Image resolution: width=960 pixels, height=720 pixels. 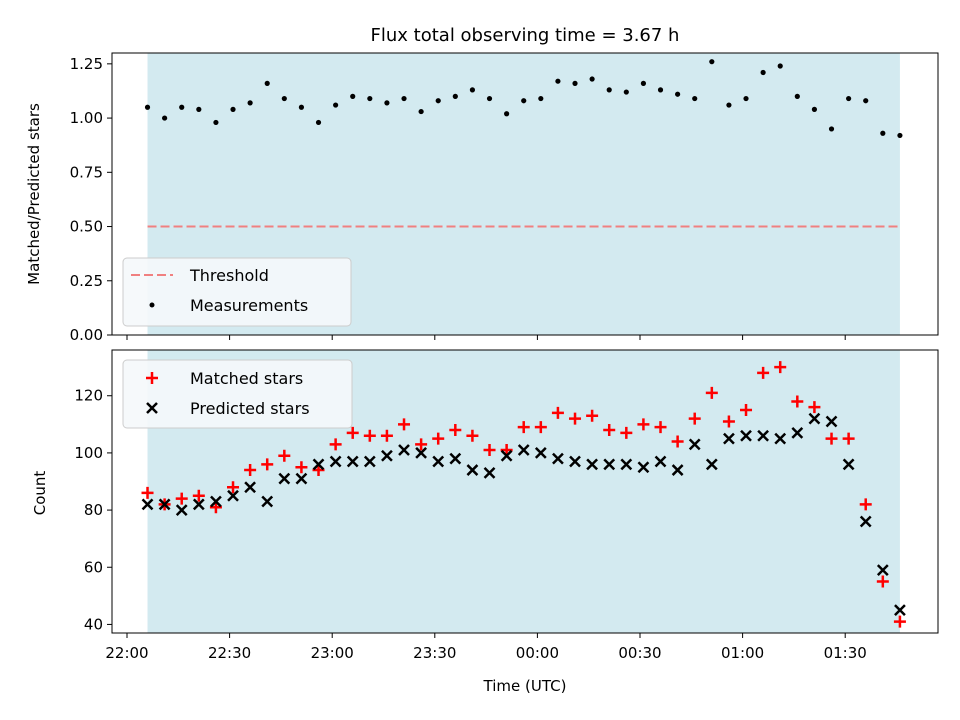 I want to click on bottom-y-ticks: 40 60 80 100 120, so click(x=93, y=510).